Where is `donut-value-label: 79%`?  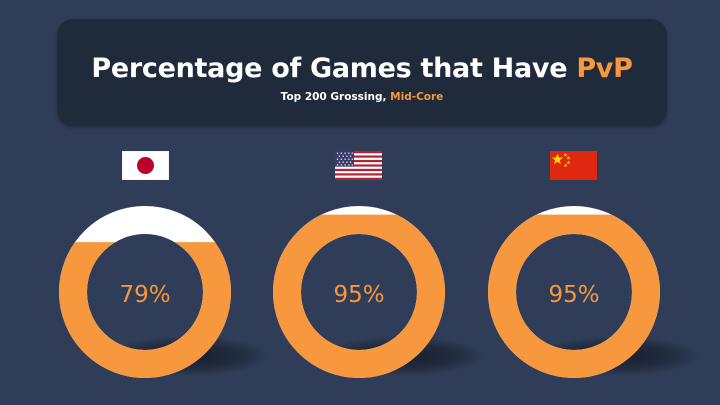
donut-value-label: 79% is located at coordinates (144, 295).